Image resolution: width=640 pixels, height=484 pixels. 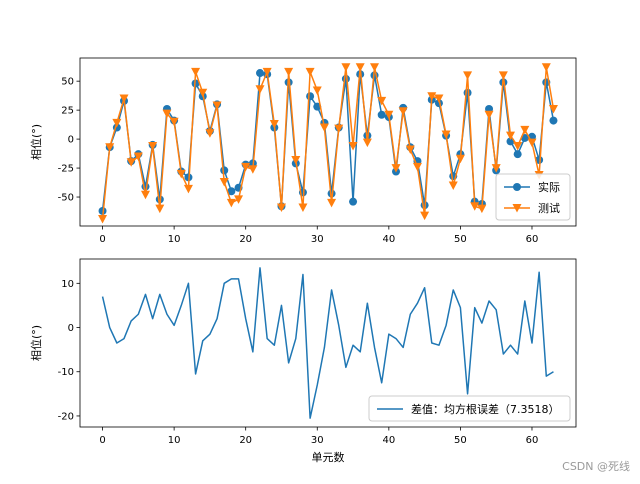 I want to click on legend-box, so click(x=469, y=408).